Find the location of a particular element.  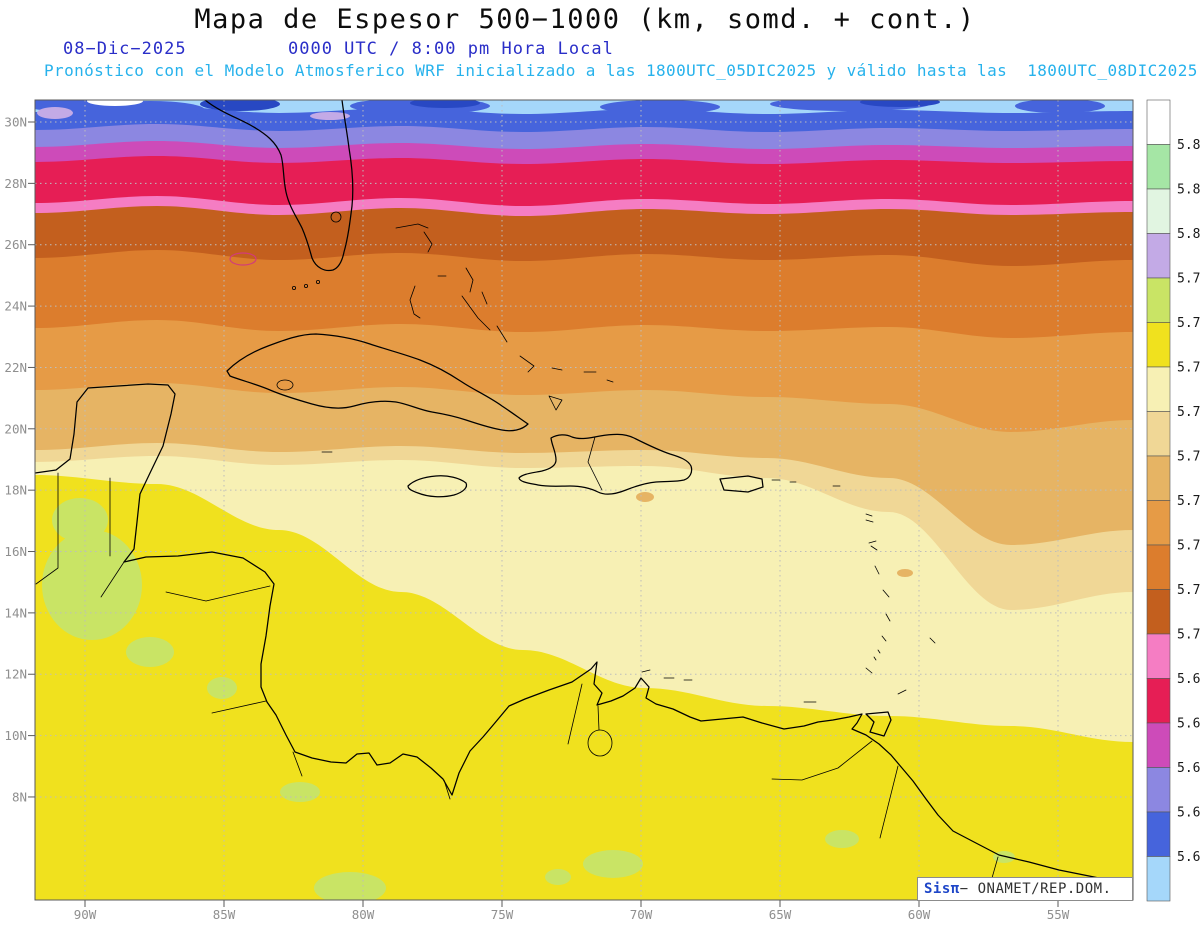

date-label: 08−Dic−2025 is located at coordinates (125, 49).